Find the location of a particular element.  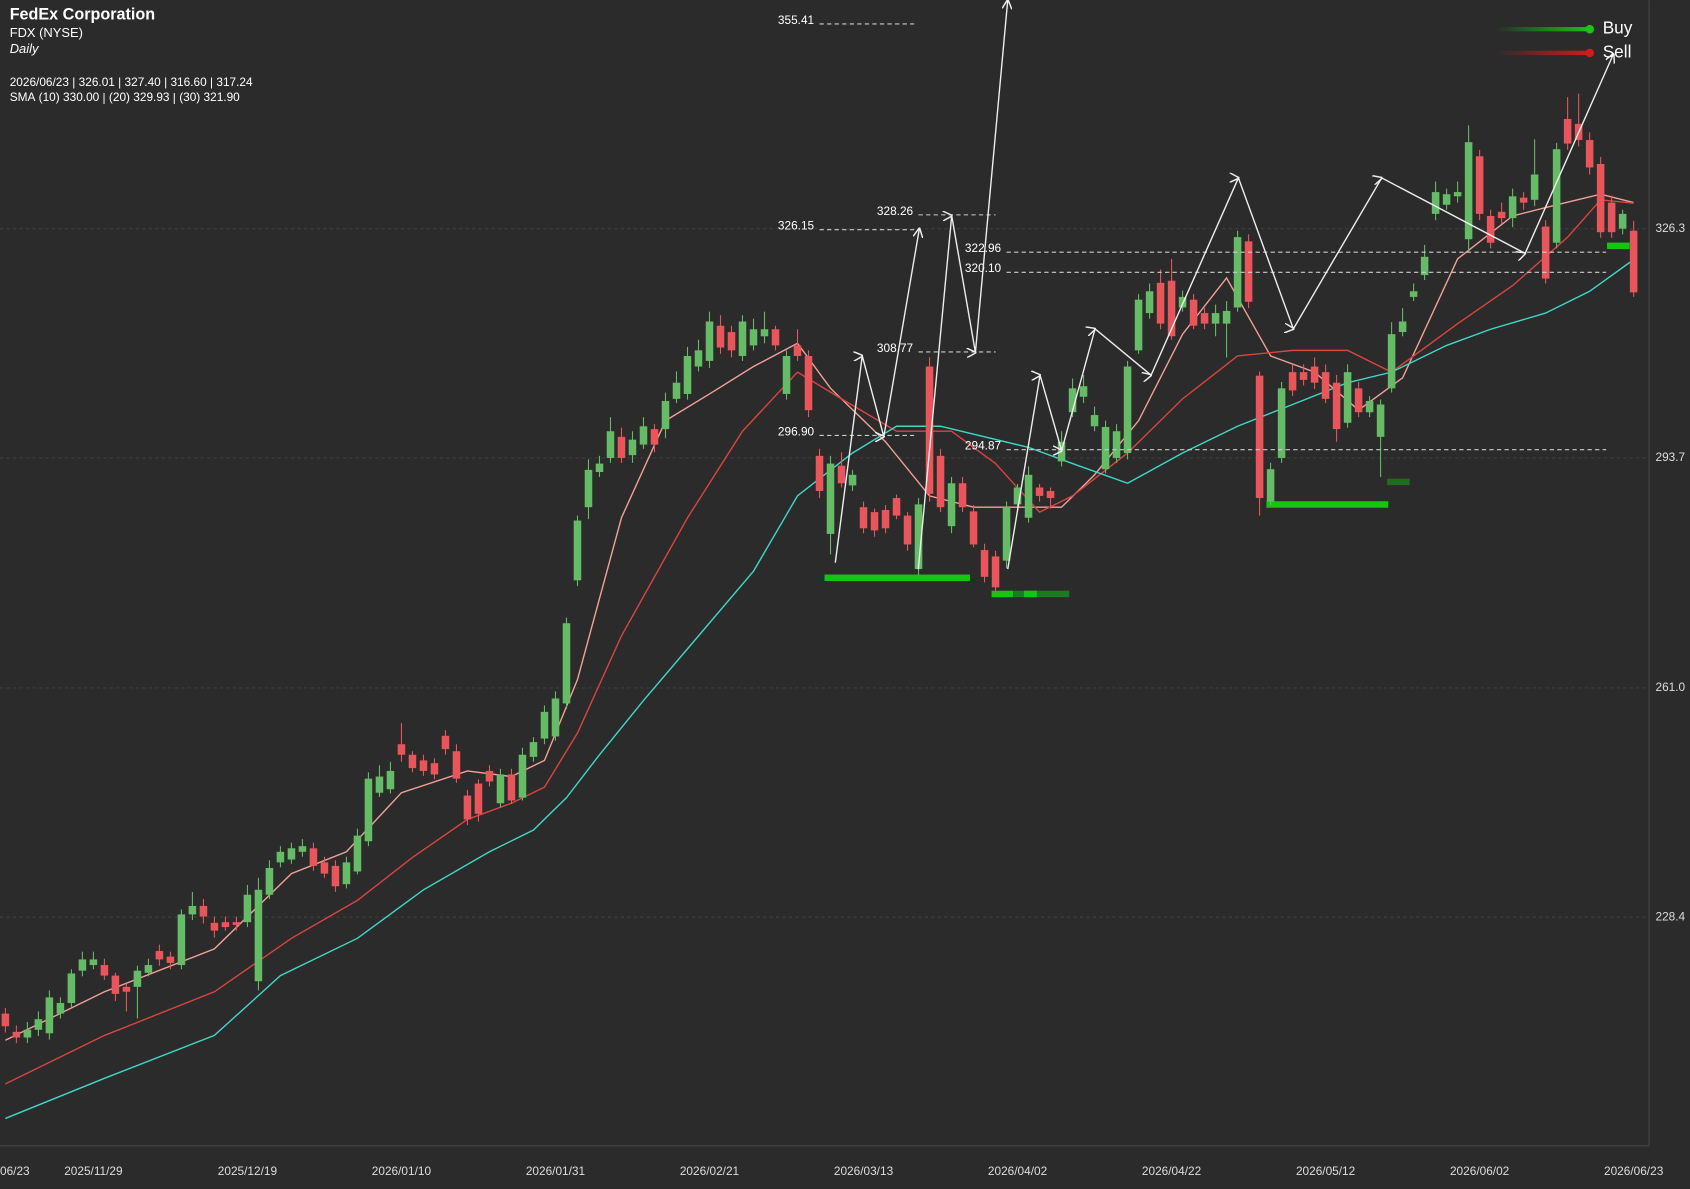

low: 316.60 is located at coordinates (188, 82).